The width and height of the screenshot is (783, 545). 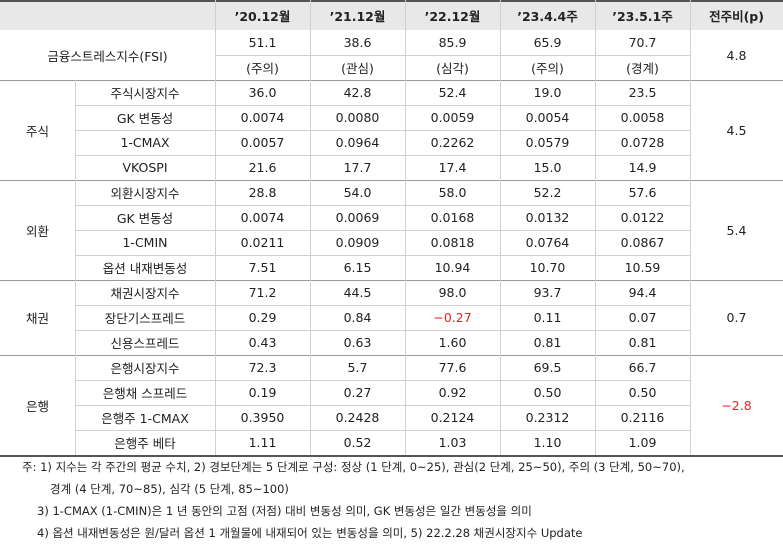 I want to click on cell-value: 0.0579, so click(x=547, y=142).